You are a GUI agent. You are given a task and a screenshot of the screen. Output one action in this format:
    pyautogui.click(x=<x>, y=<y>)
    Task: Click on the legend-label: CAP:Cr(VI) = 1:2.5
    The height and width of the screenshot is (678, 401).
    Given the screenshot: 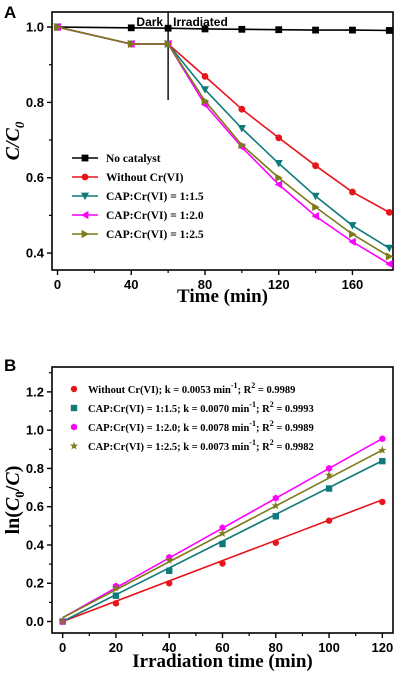 What is the action you would take?
    pyautogui.click(x=155, y=235)
    